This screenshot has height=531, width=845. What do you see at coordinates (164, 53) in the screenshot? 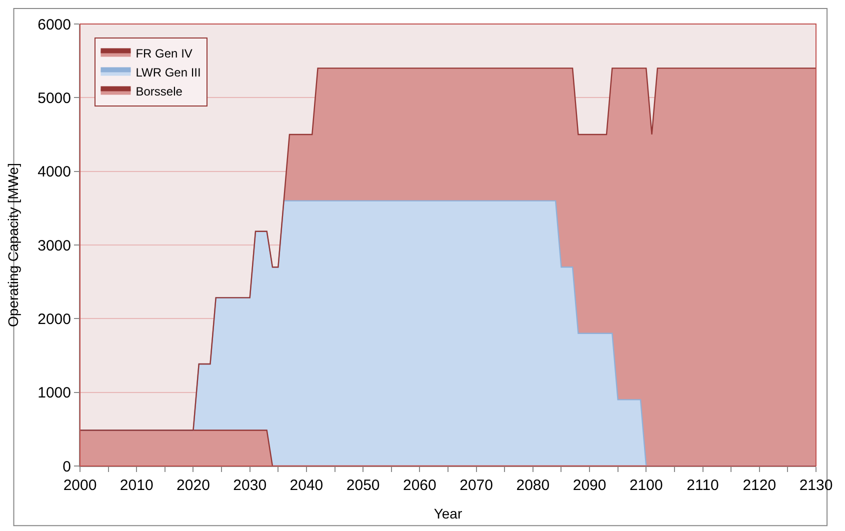
I see `legend-label: FR Gen IV` at bounding box center [164, 53].